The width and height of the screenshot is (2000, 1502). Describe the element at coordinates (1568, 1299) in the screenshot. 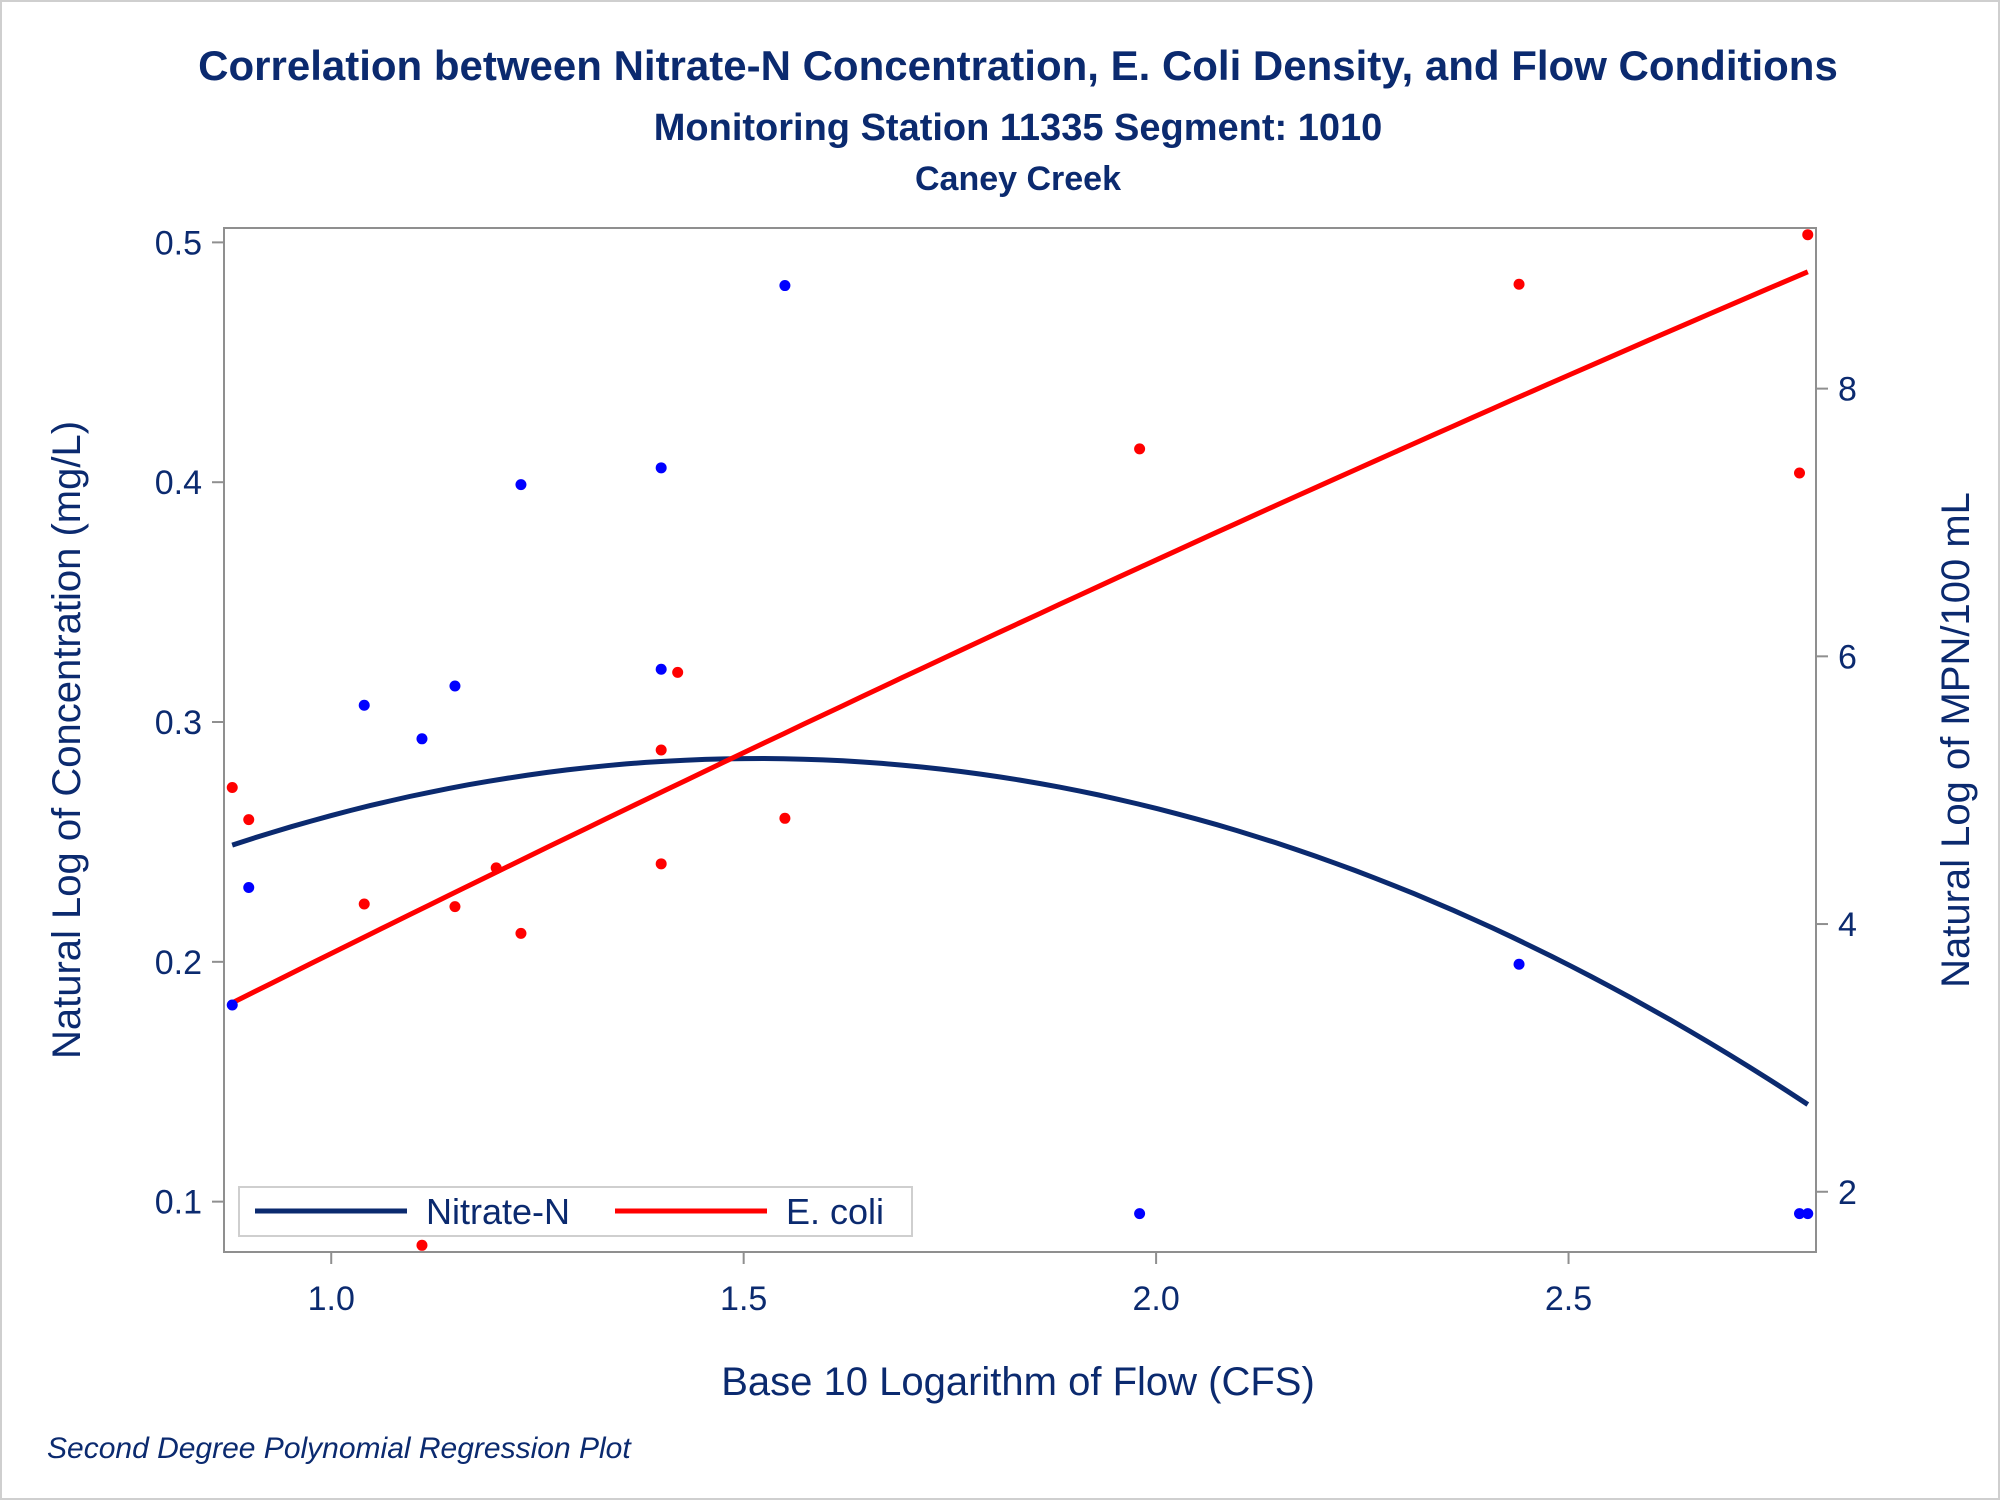

I see `x-tick-label: 2.5` at that location.